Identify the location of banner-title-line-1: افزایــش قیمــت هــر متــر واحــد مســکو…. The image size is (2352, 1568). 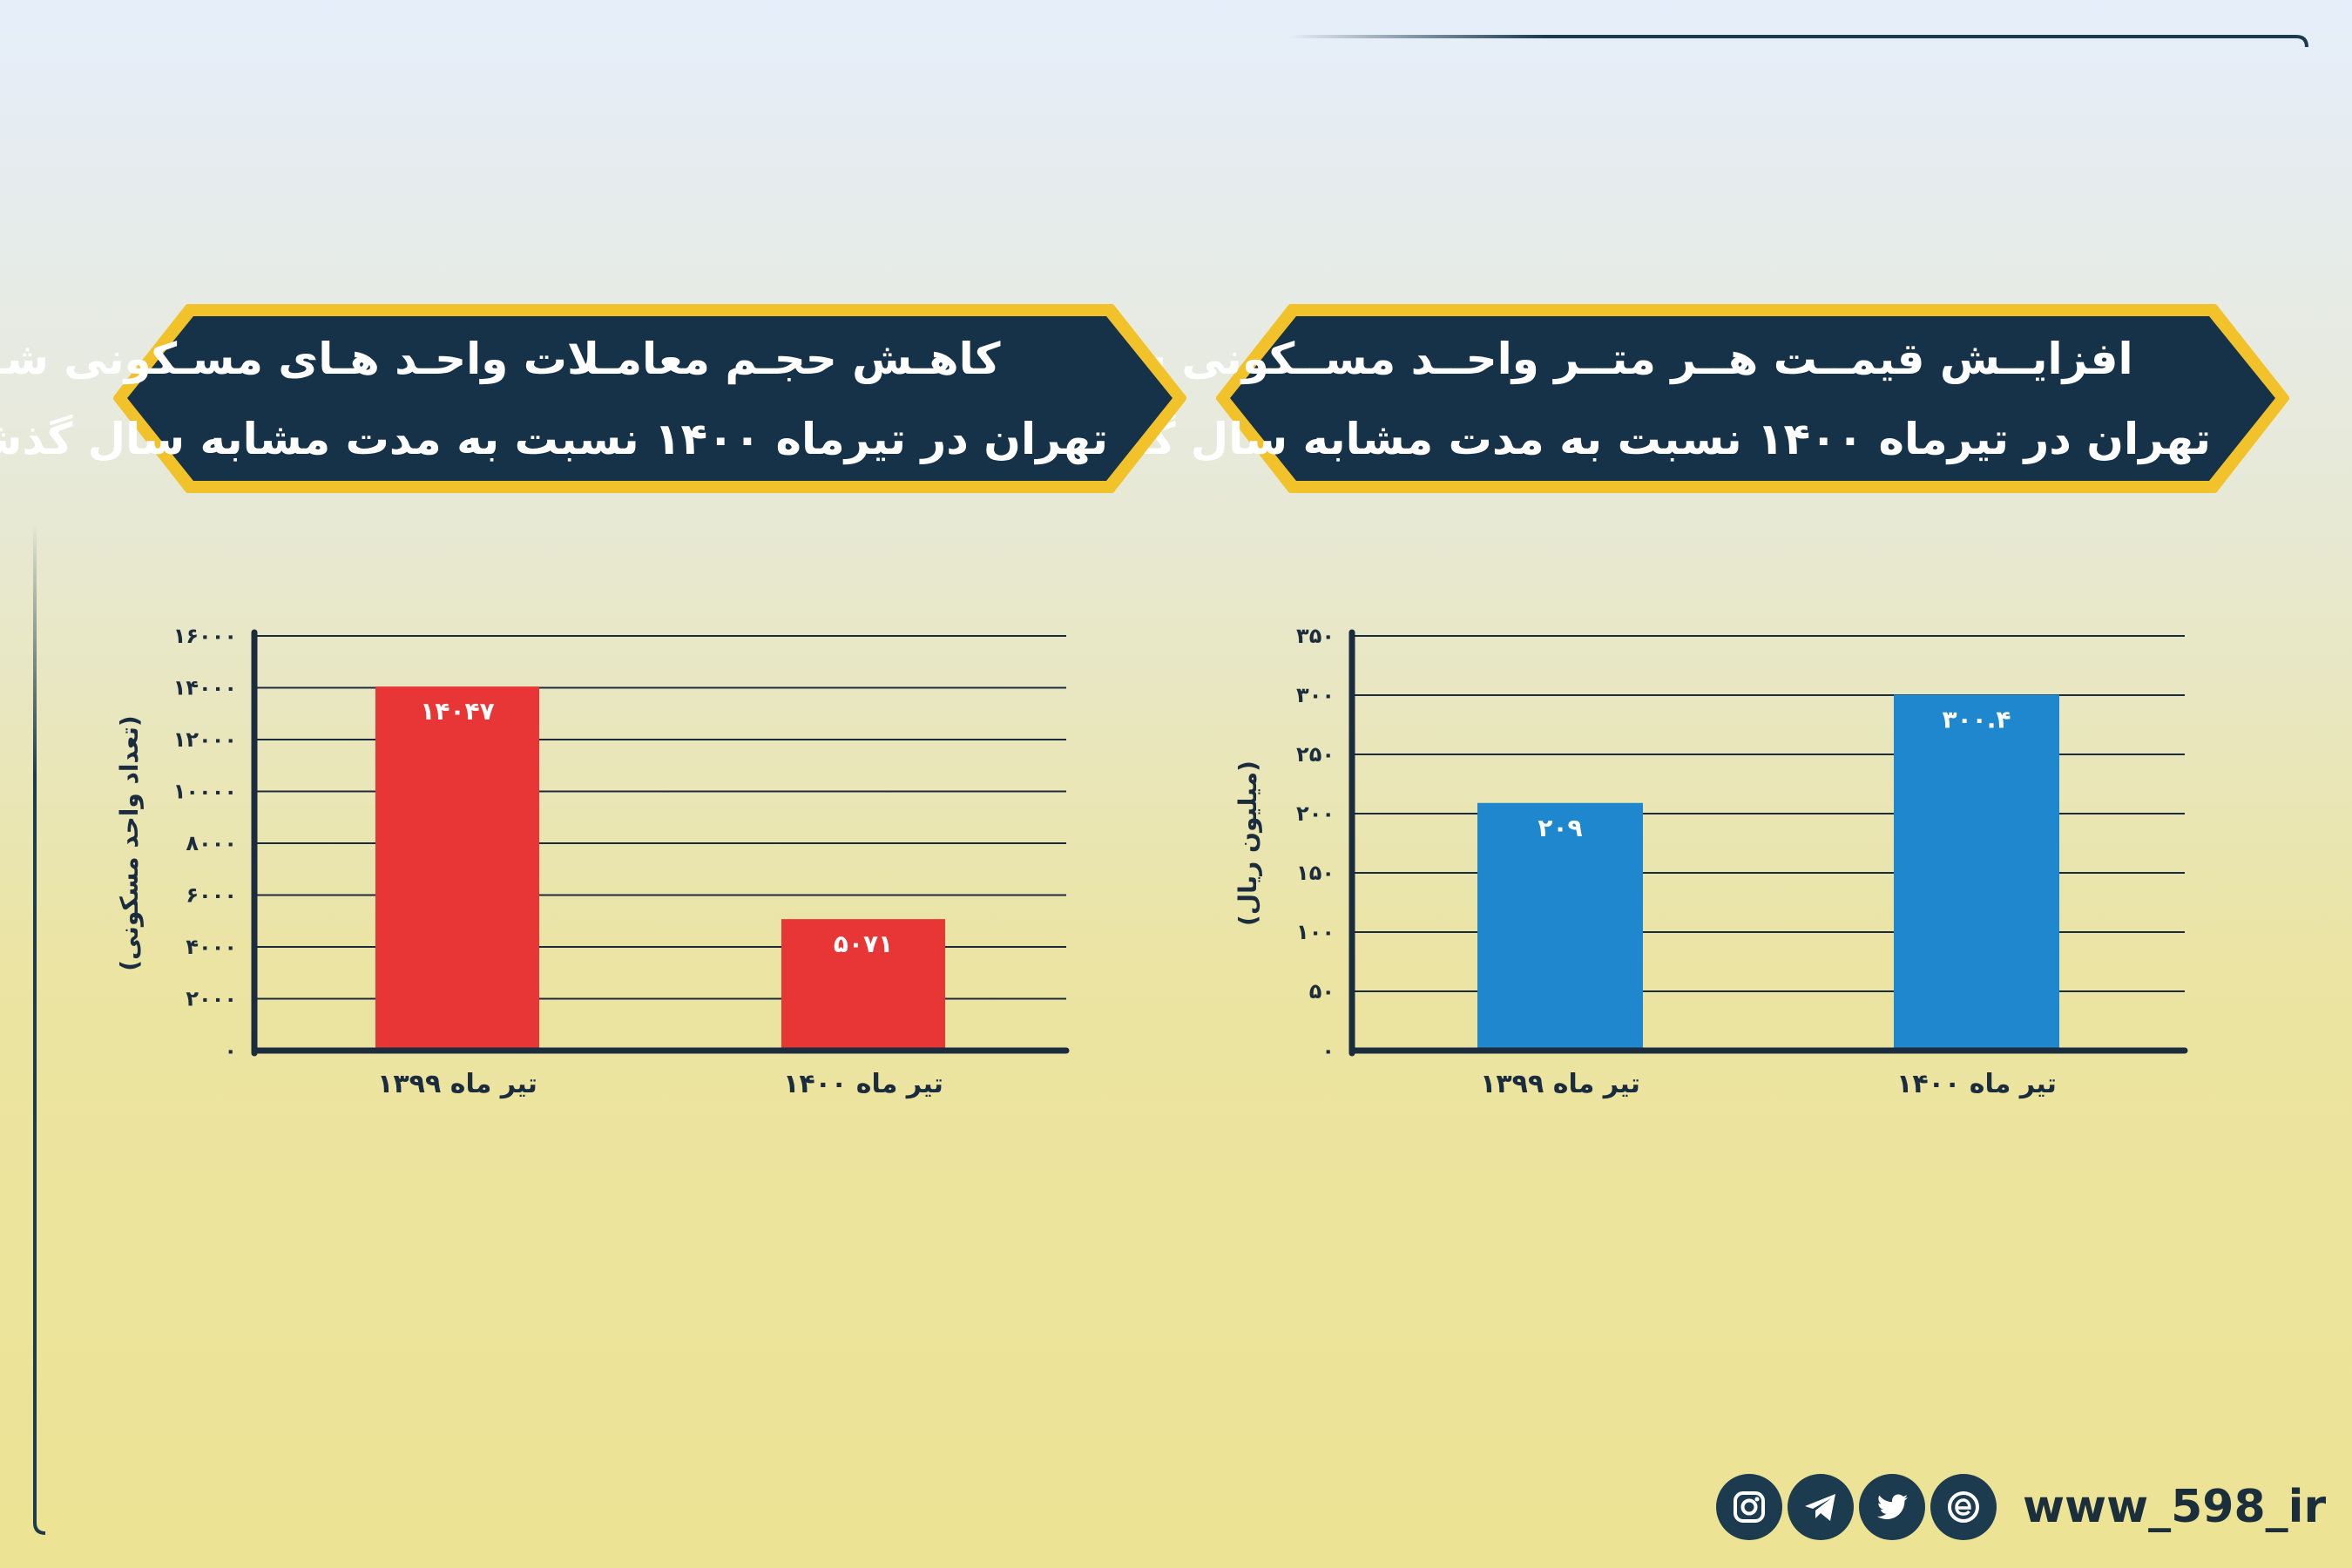
(1585, 358).